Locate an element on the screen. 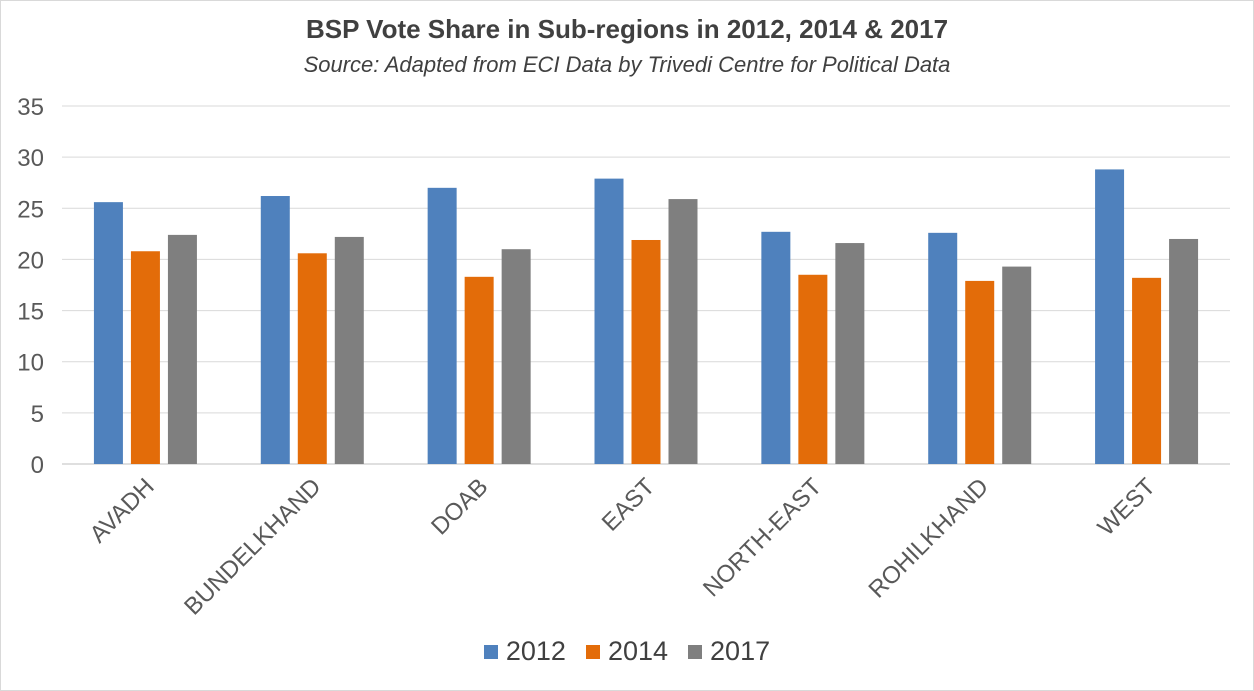 This screenshot has width=1254, height=691. bar-2017-avadh is located at coordinates (182, 349).